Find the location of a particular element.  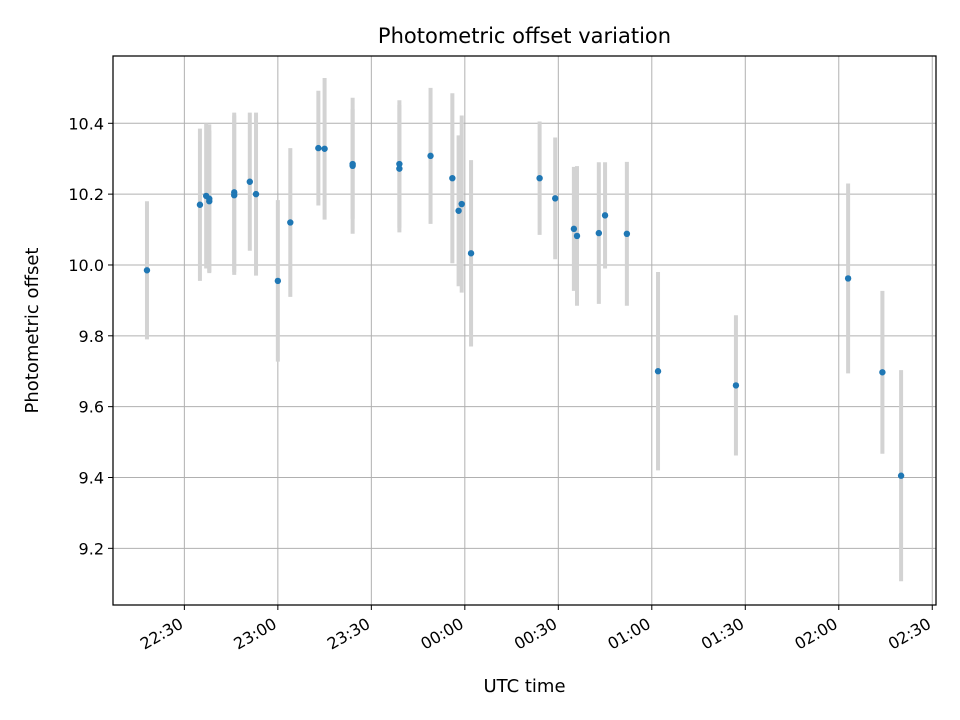

y-tick-label: 9.2 is located at coordinates (91, 548).